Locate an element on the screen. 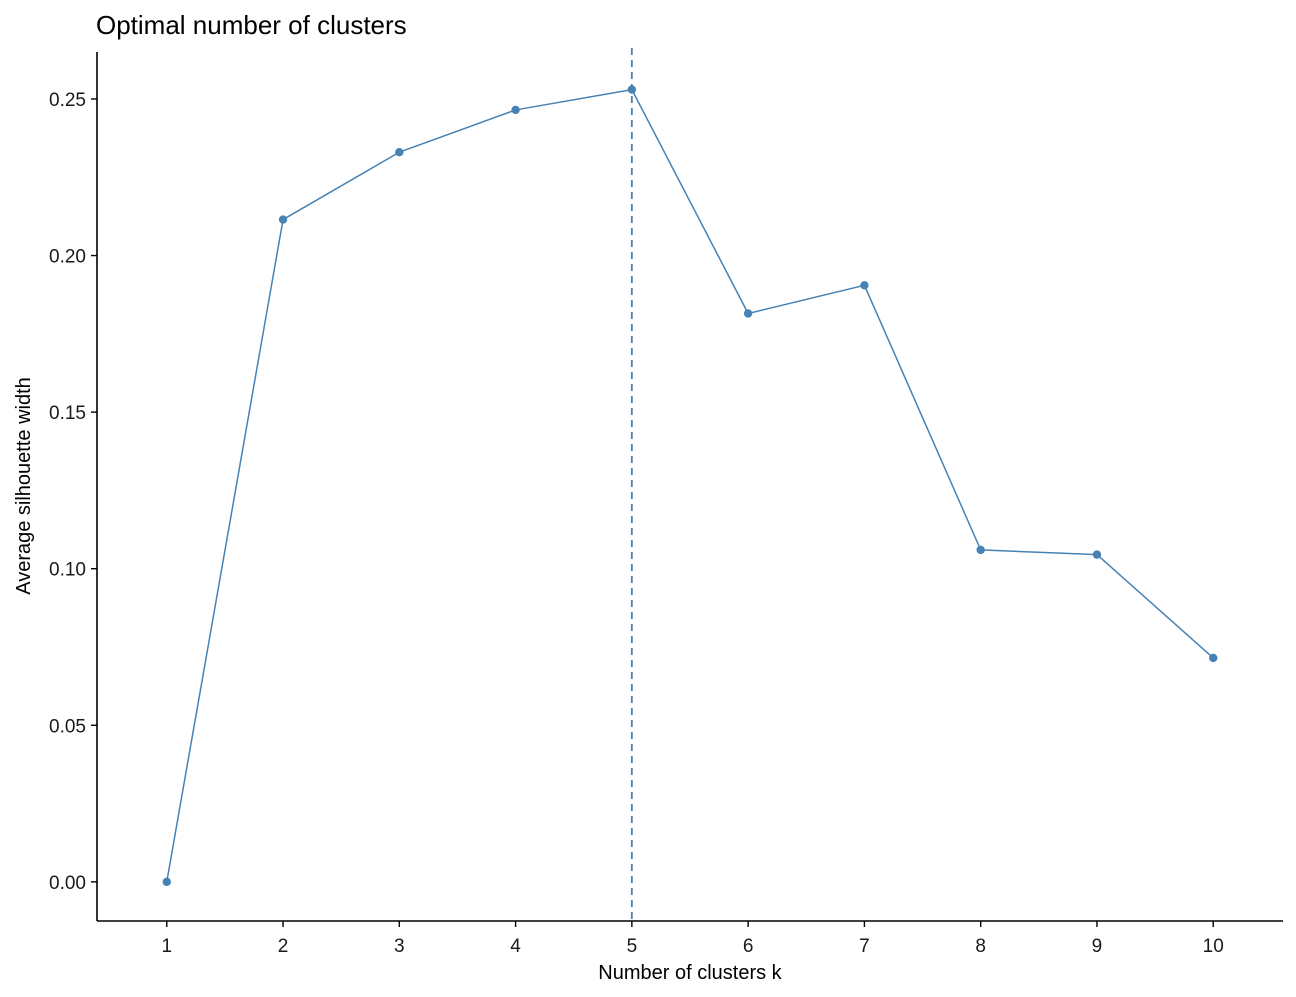  y-axis-title: Average silhouette width is located at coordinates (24, 486).